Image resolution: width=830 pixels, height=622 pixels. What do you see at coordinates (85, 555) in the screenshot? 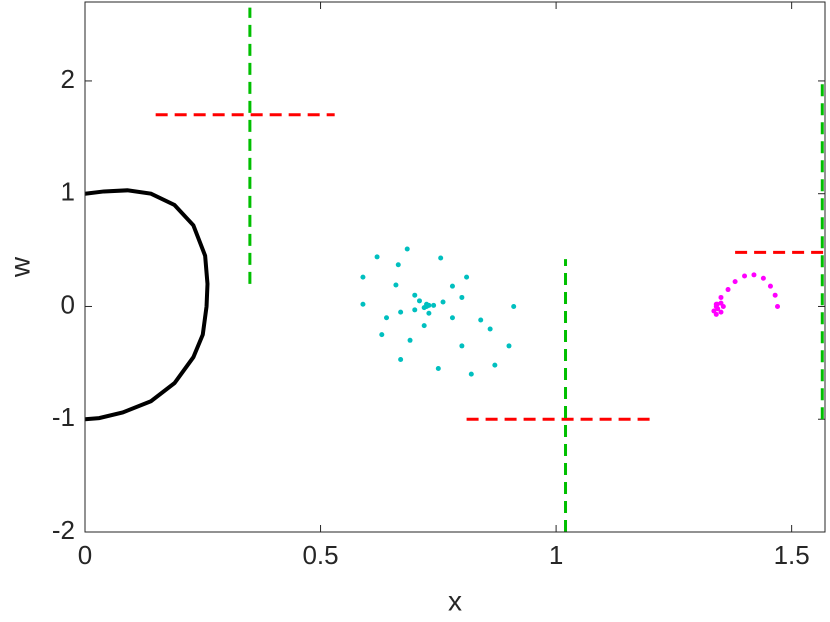
I see `x-tick-label: 0` at bounding box center [85, 555].